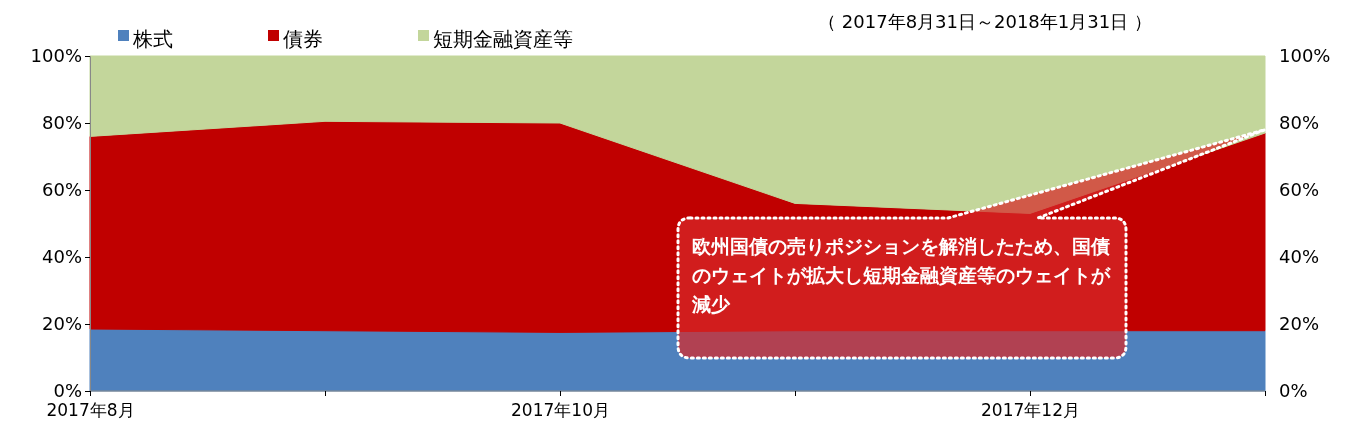  What do you see at coordinates (1305, 56) in the screenshot?
I see `y-tick-label: 100%` at bounding box center [1305, 56].